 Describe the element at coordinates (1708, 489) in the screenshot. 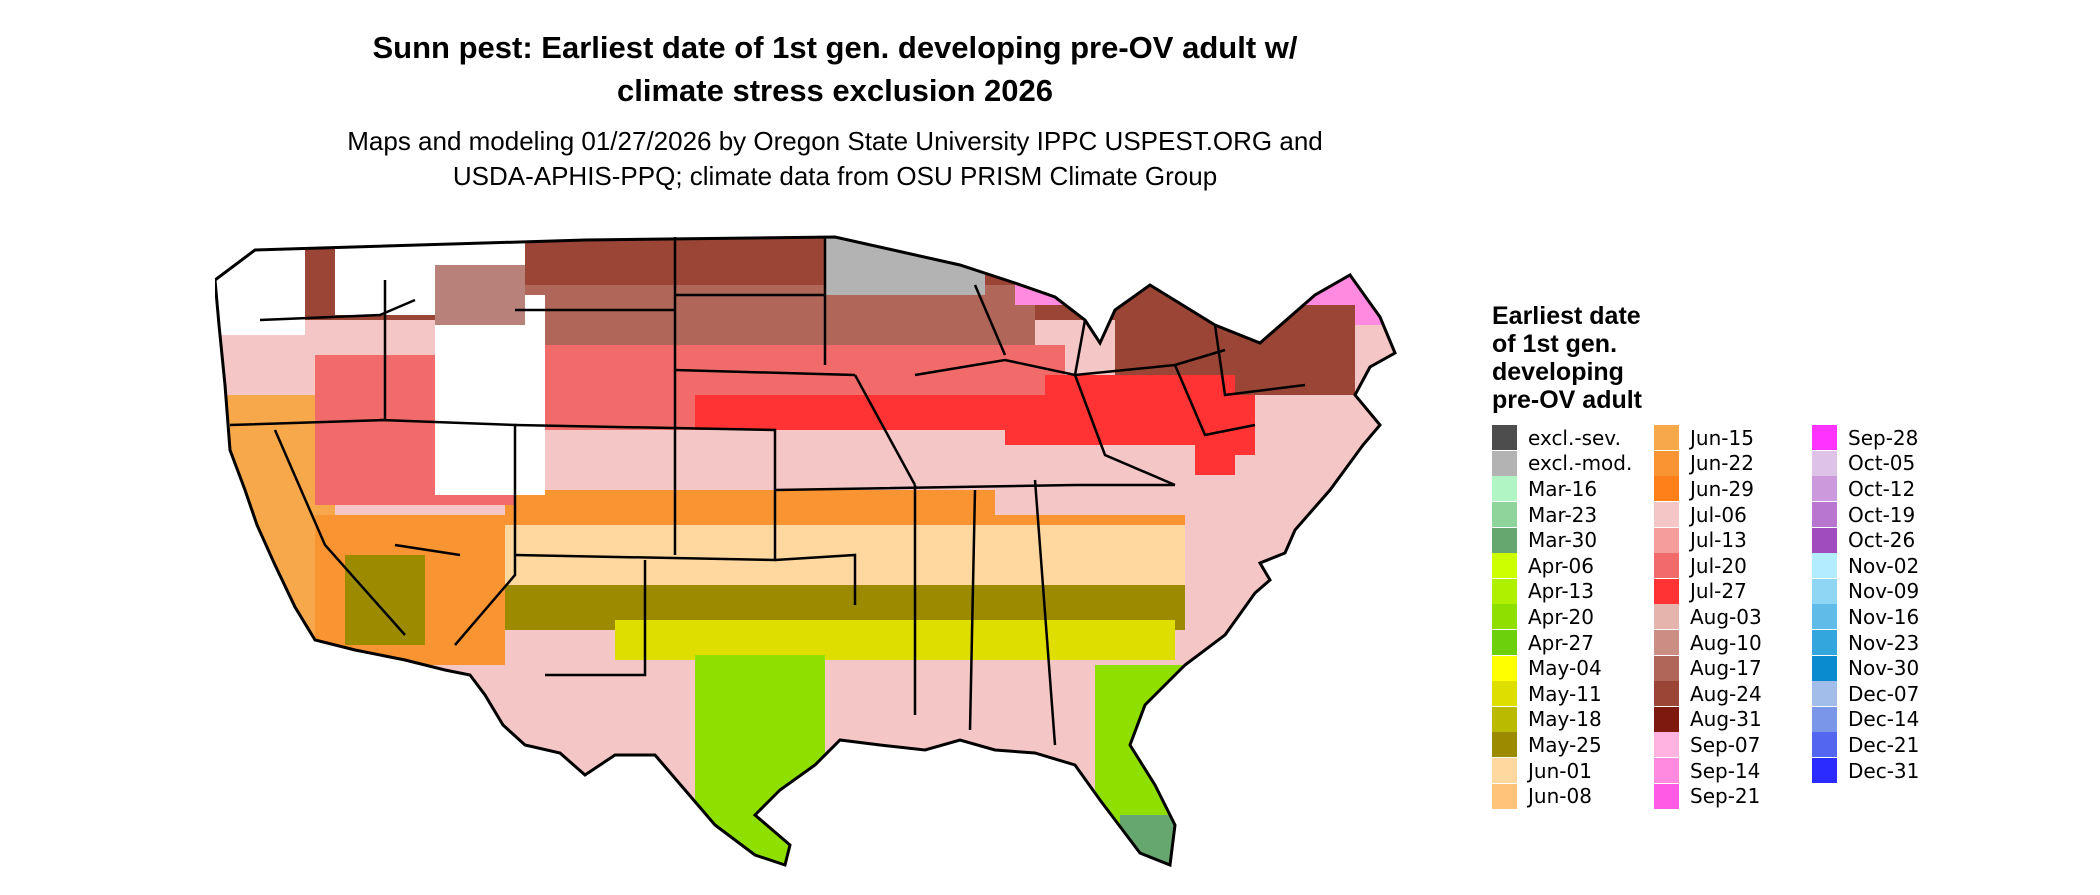

I see `legend-item: Jun-29` at that location.